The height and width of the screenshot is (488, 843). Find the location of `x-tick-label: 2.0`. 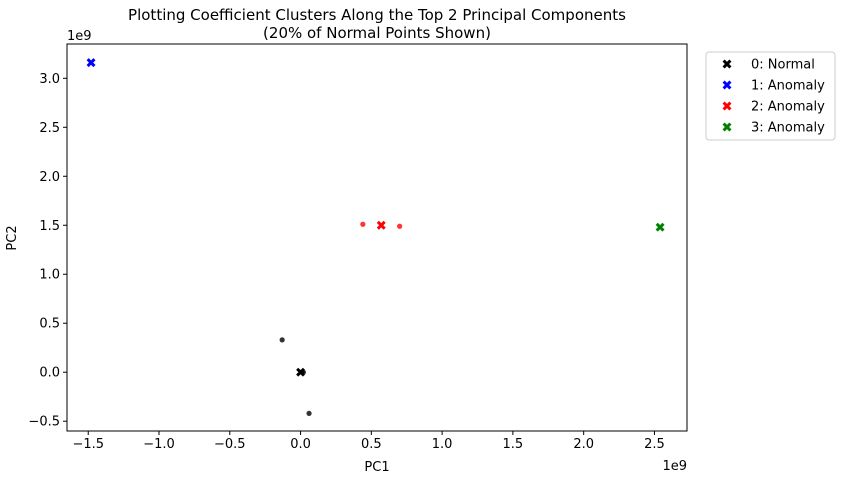

x-tick-label: 2.0 is located at coordinates (583, 444).